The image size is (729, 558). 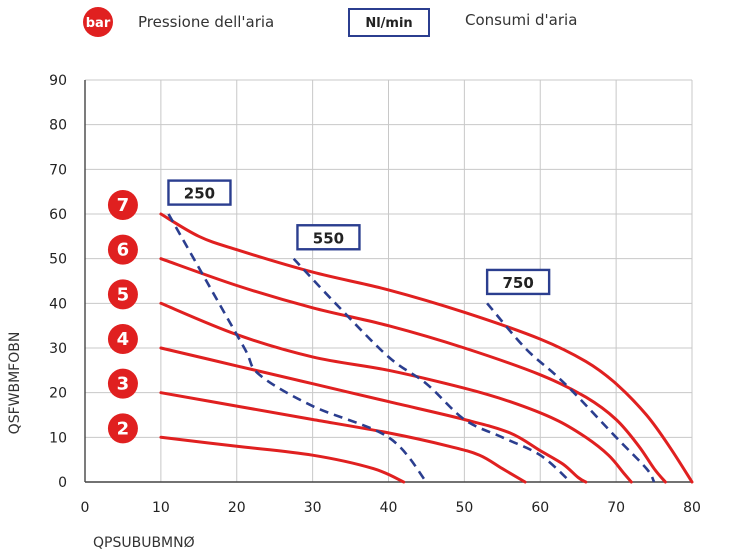 I want to click on legend-bar-badge-text: bar, so click(x=98, y=23).